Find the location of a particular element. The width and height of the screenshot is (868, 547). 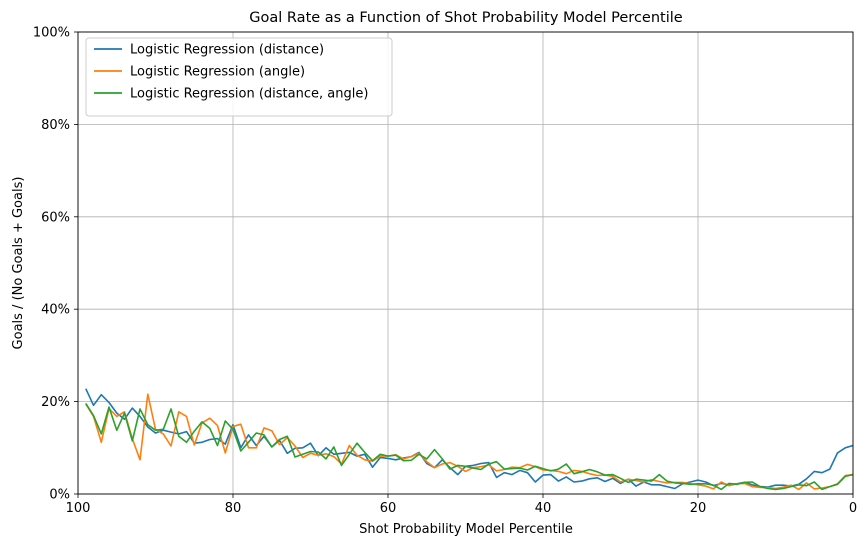

legend-box is located at coordinates (239, 77).